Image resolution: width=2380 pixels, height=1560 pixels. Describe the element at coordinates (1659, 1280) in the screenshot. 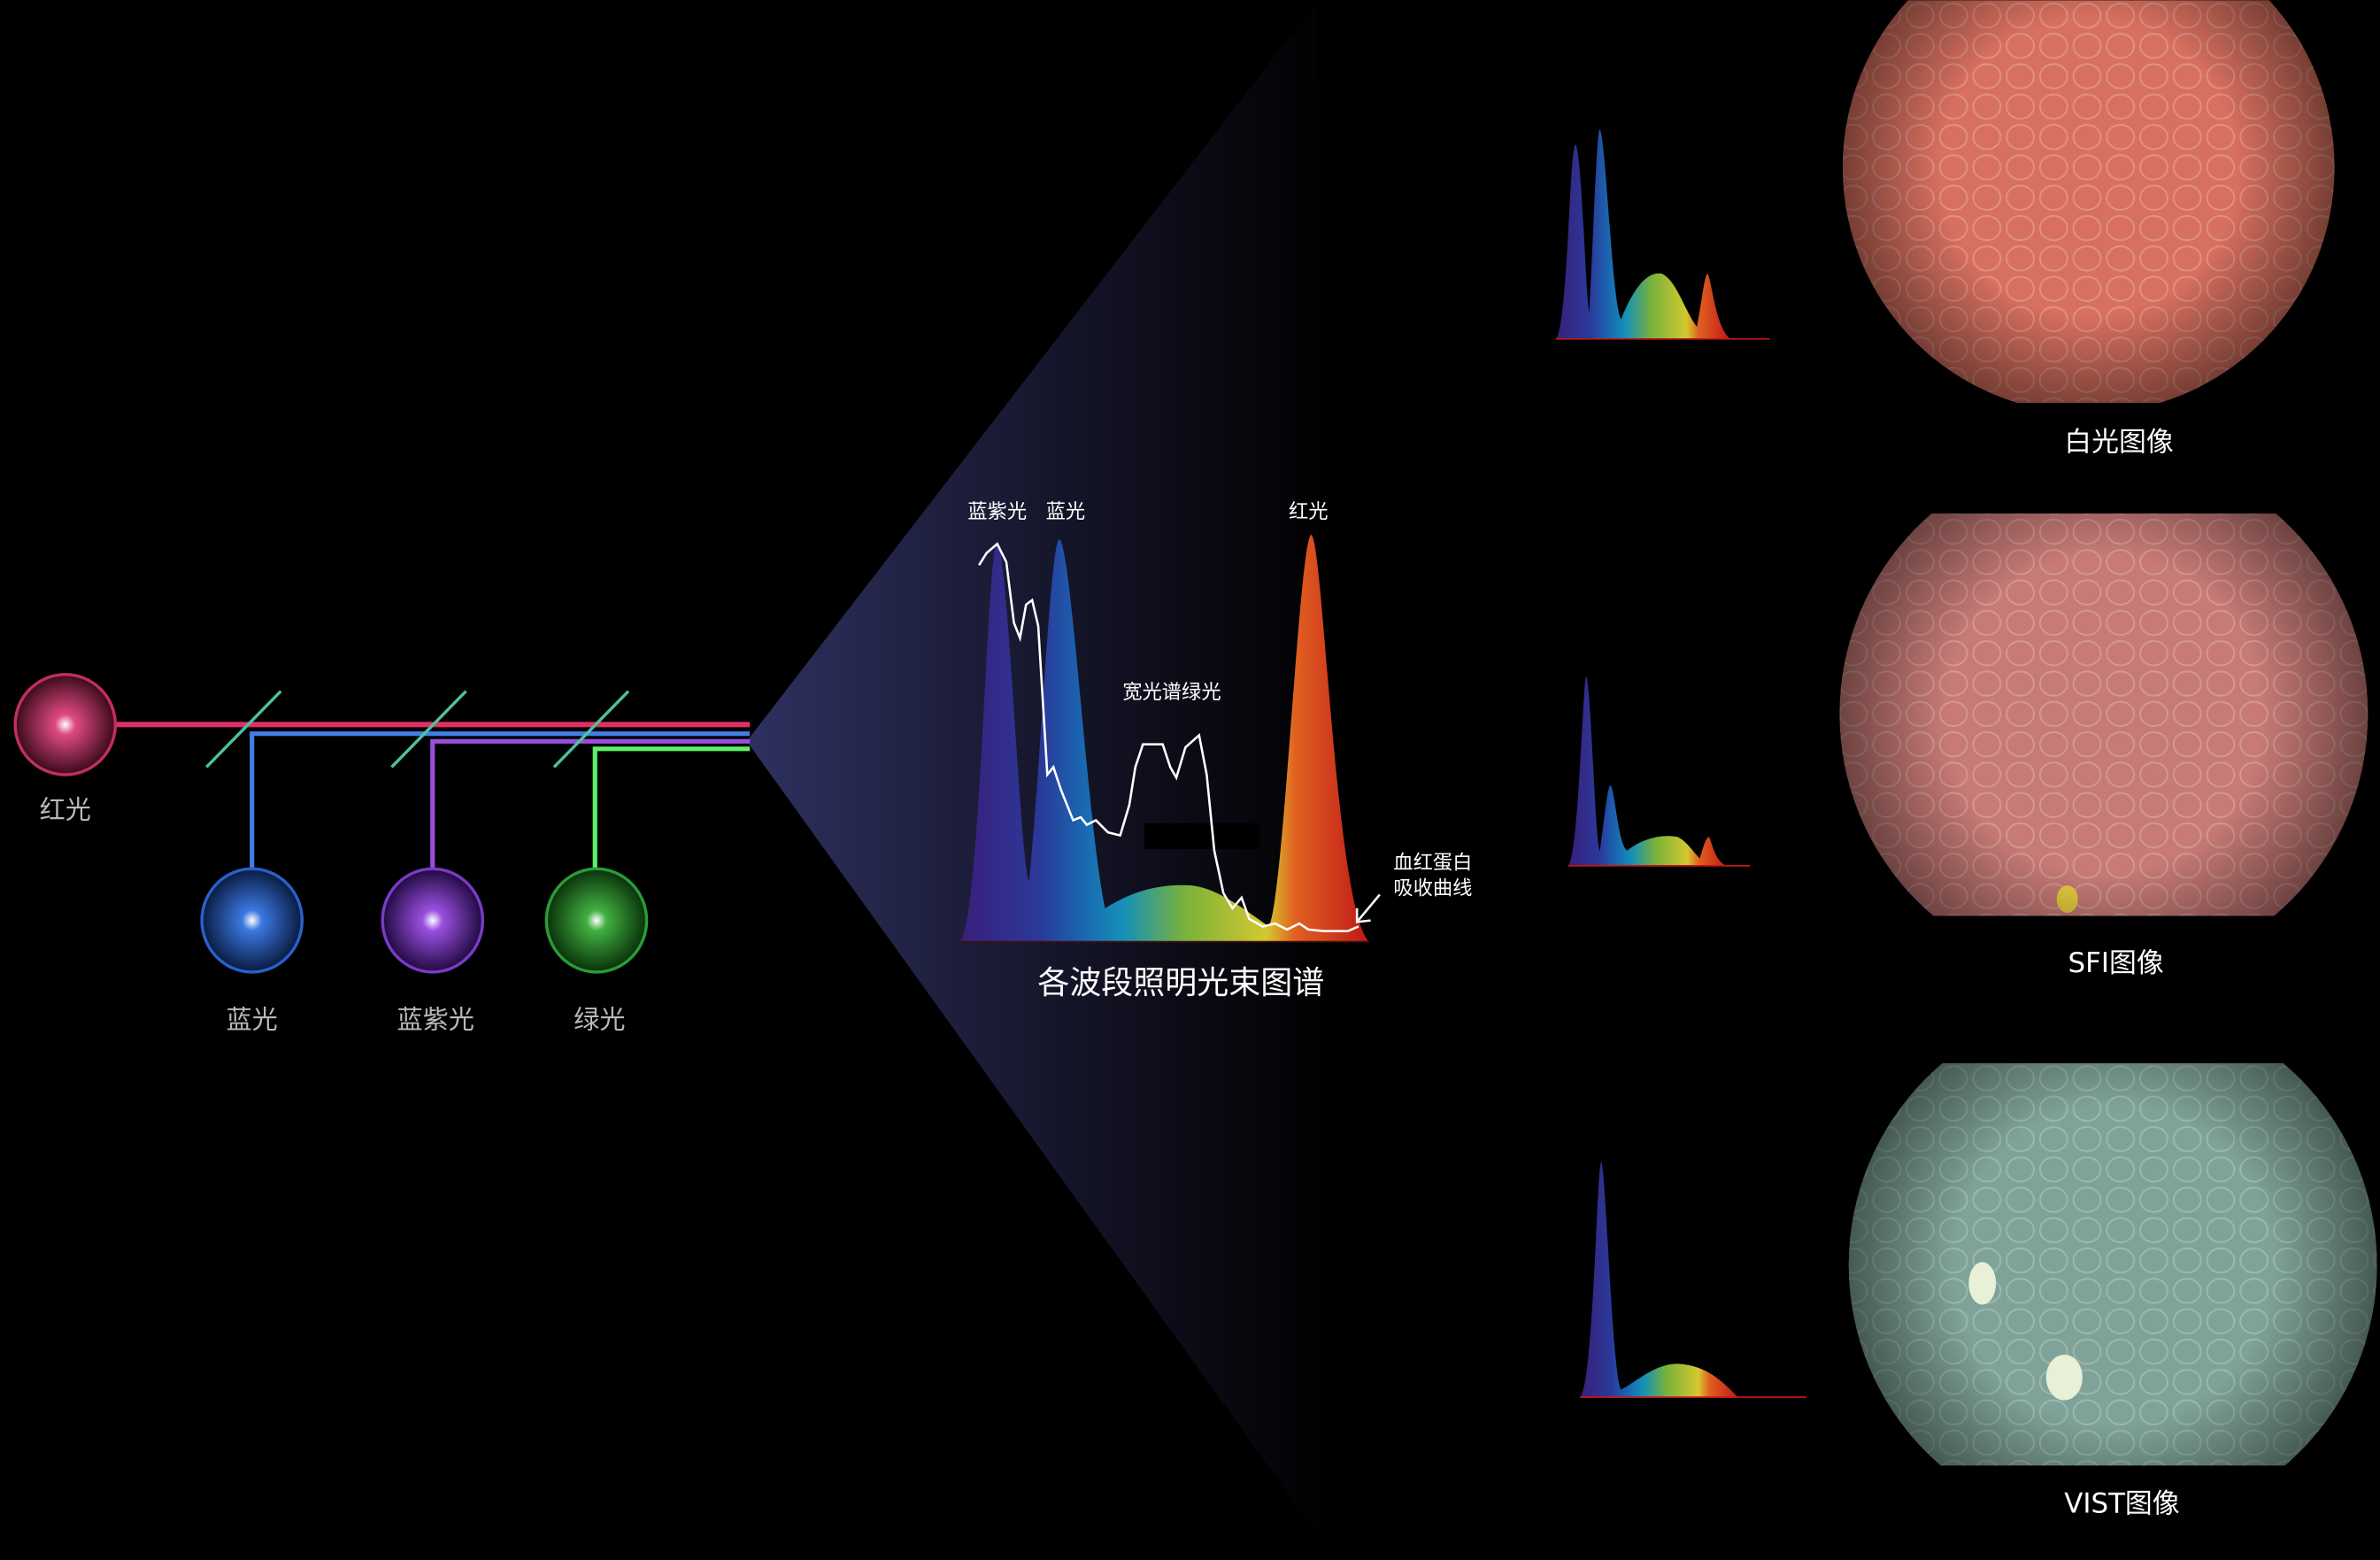

I see `mini-spectrum-vist` at that location.